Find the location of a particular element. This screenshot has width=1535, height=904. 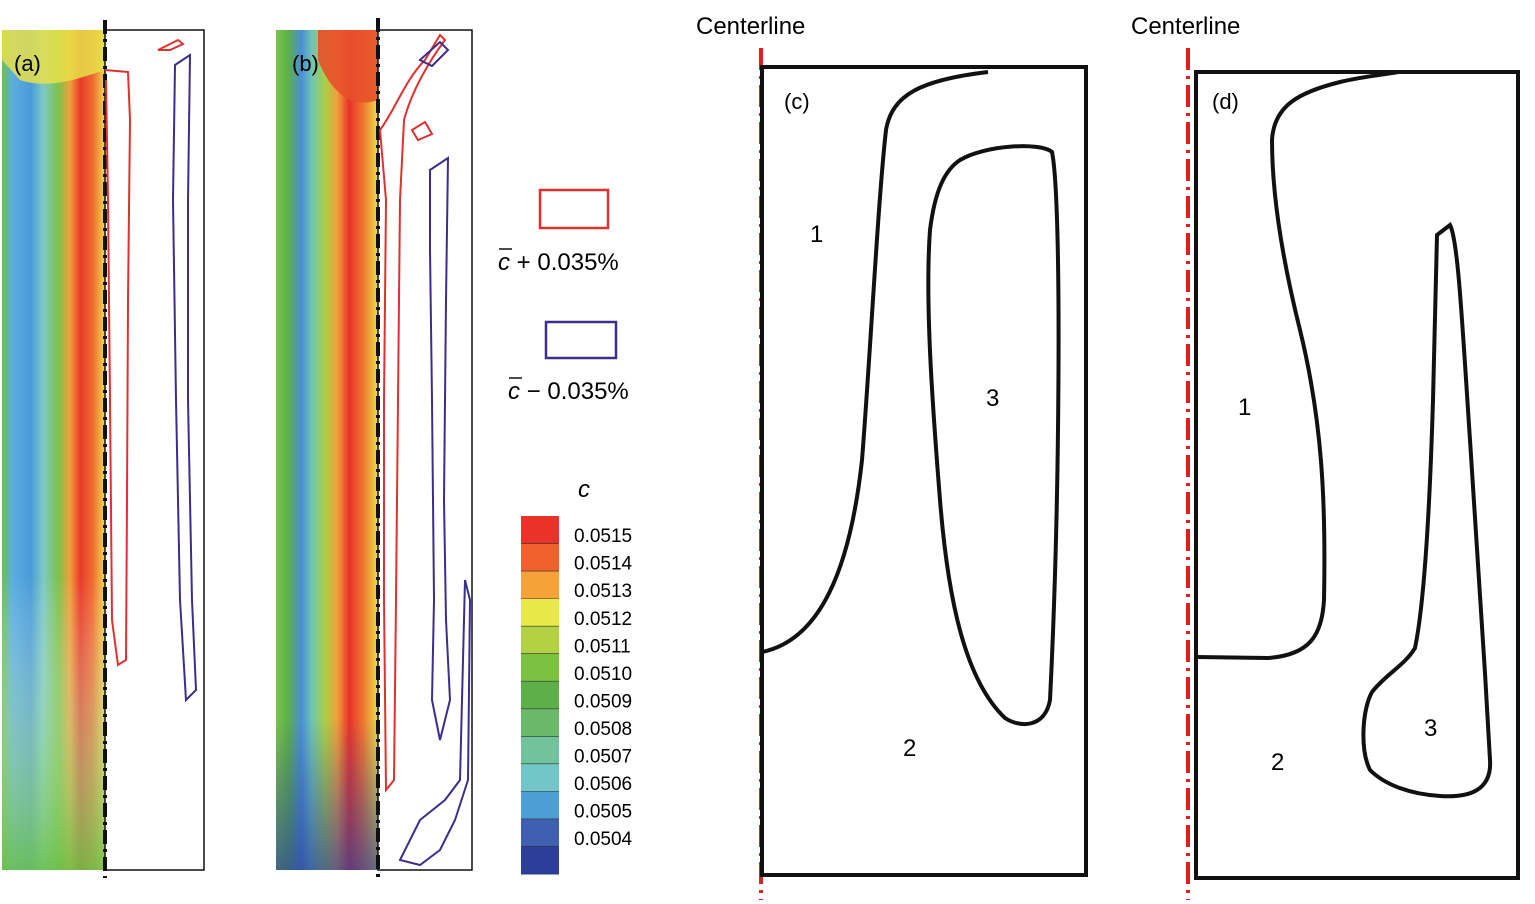

panel-d-region-3: 3 is located at coordinates (1430, 728).